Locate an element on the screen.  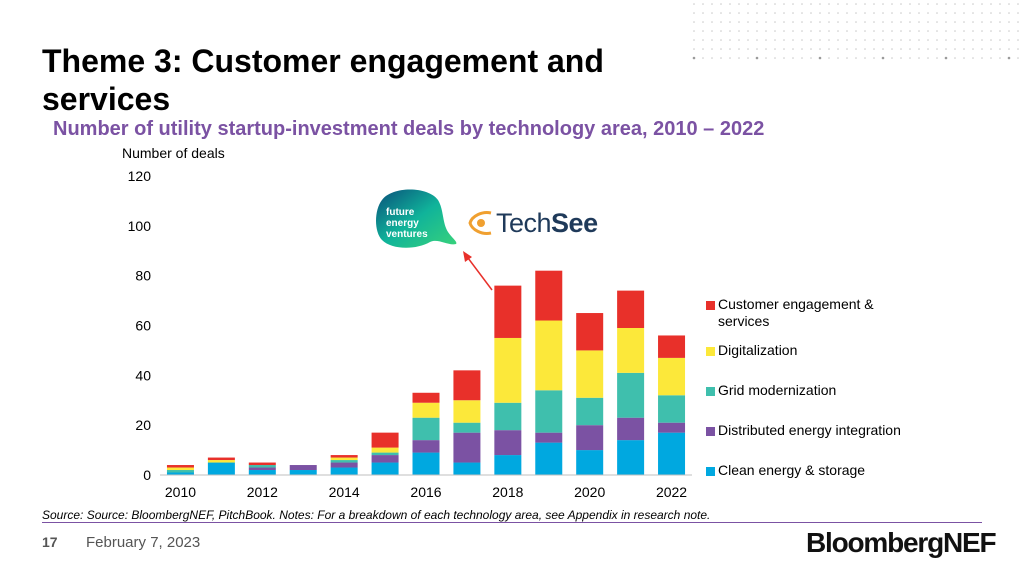
x-axis-ticks: 2010 2012 2014 2016 2018 2020 2022 is located at coordinates (426, 492).